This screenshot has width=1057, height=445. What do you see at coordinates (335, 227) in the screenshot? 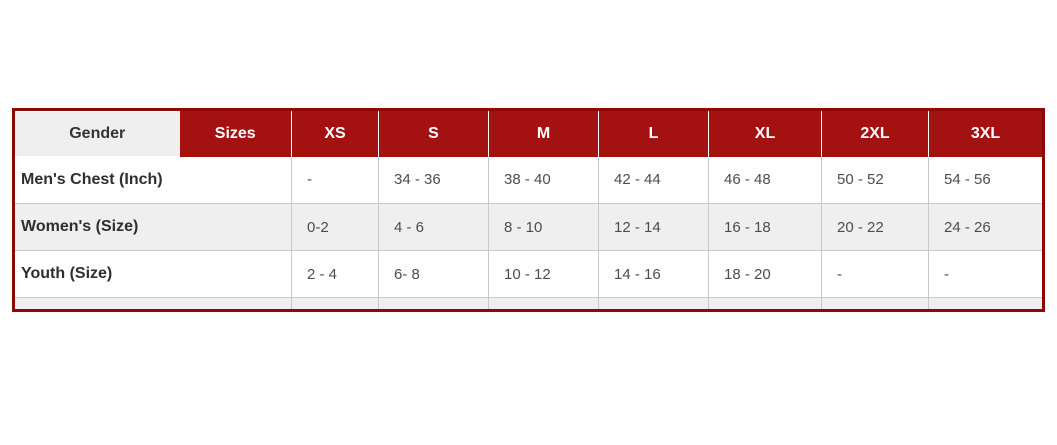
I see `size-value-cell: 0-2` at bounding box center [335, 227].